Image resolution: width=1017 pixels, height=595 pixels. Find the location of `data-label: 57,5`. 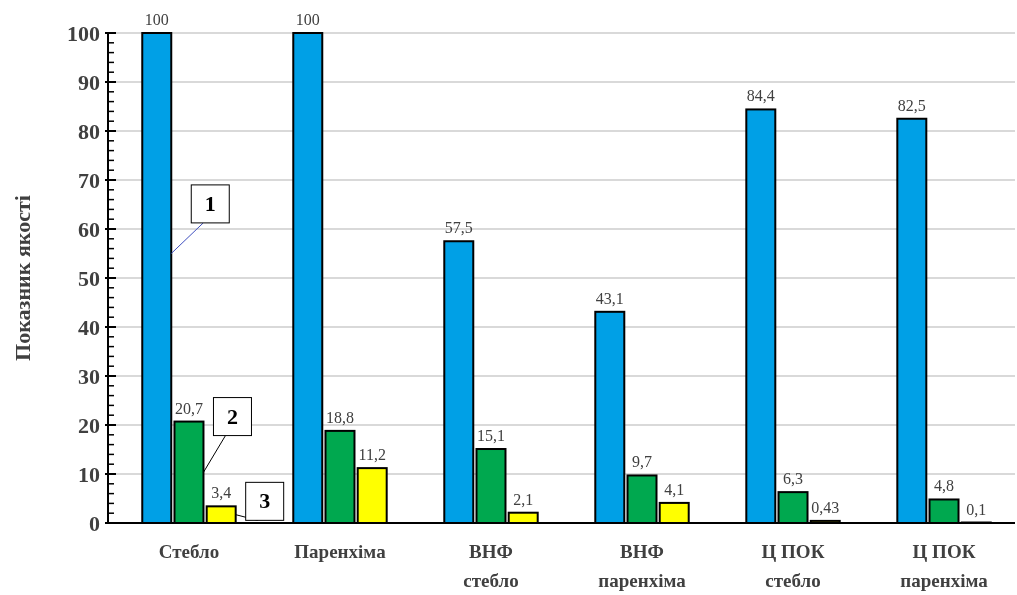

data-label: 57,5 is located at coordinates (458, 228).